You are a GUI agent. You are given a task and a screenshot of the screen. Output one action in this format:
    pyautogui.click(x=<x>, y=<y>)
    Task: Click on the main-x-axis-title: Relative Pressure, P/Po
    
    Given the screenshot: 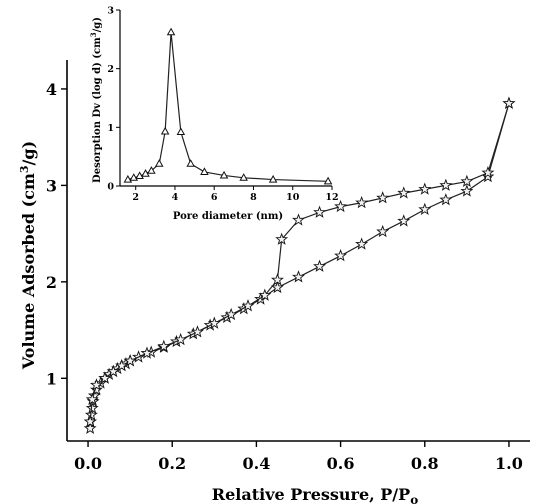 What is the action you would take?
    pyautogui.click(x=315, y=494)
    